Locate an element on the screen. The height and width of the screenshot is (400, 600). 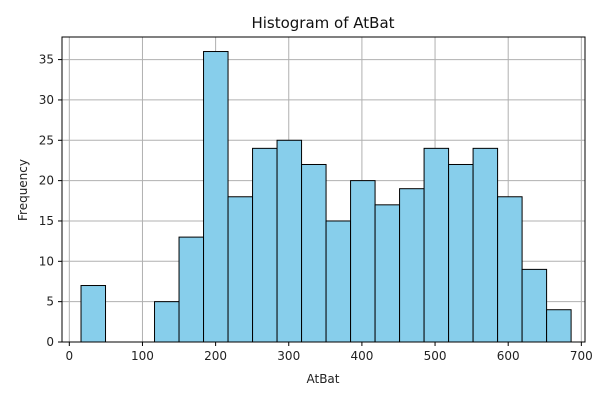
x-tick-label: 500 is located at coordinates (435, 356).